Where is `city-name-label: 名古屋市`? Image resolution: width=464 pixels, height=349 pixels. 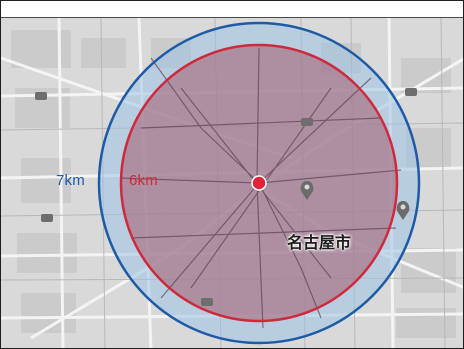 city-name-label: 名古屋市 is located at coordinates (319, 242).